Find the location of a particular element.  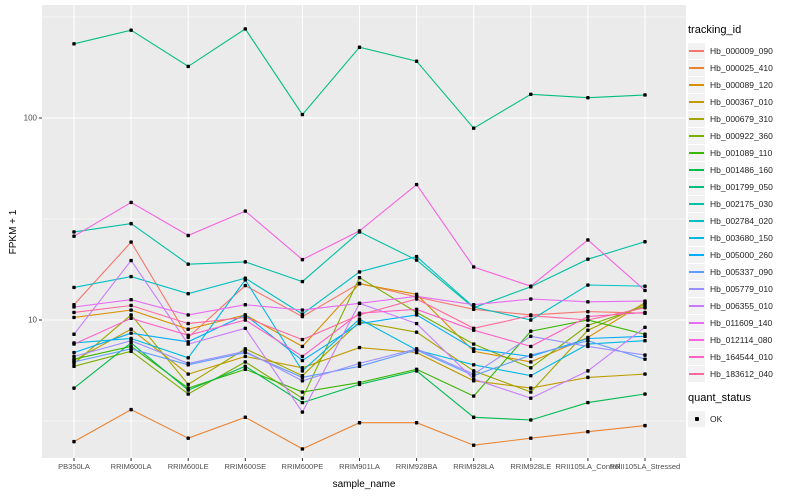

legend-item-label: Hb_001089_110 is located at coordinates (741, 152).